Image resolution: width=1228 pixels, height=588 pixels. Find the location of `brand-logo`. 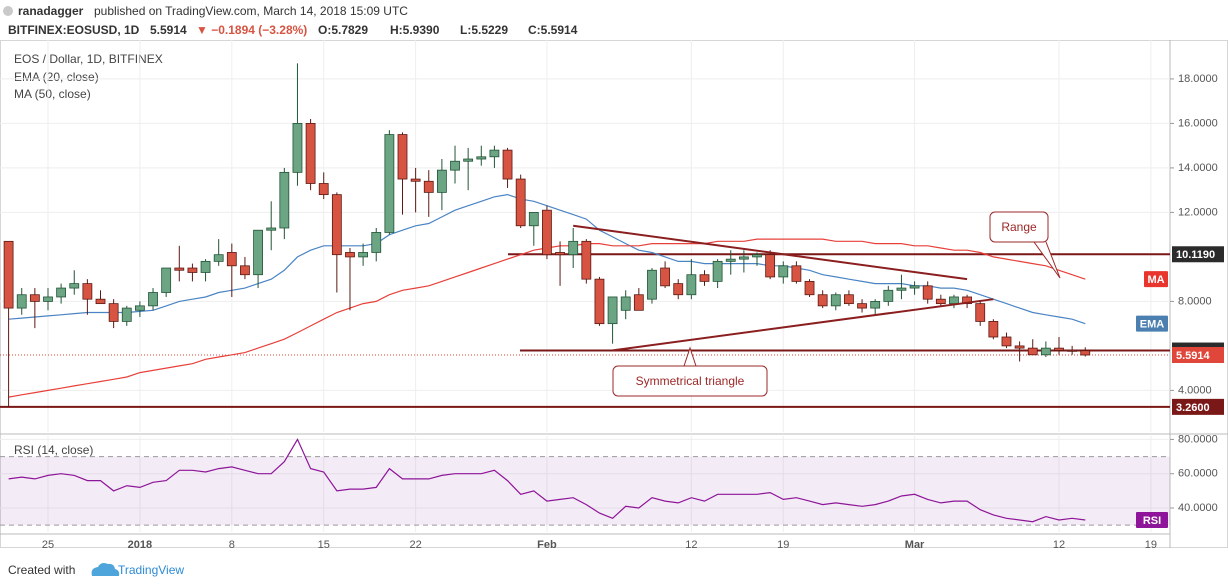

brand-logo is located at coordinates (105, 569).